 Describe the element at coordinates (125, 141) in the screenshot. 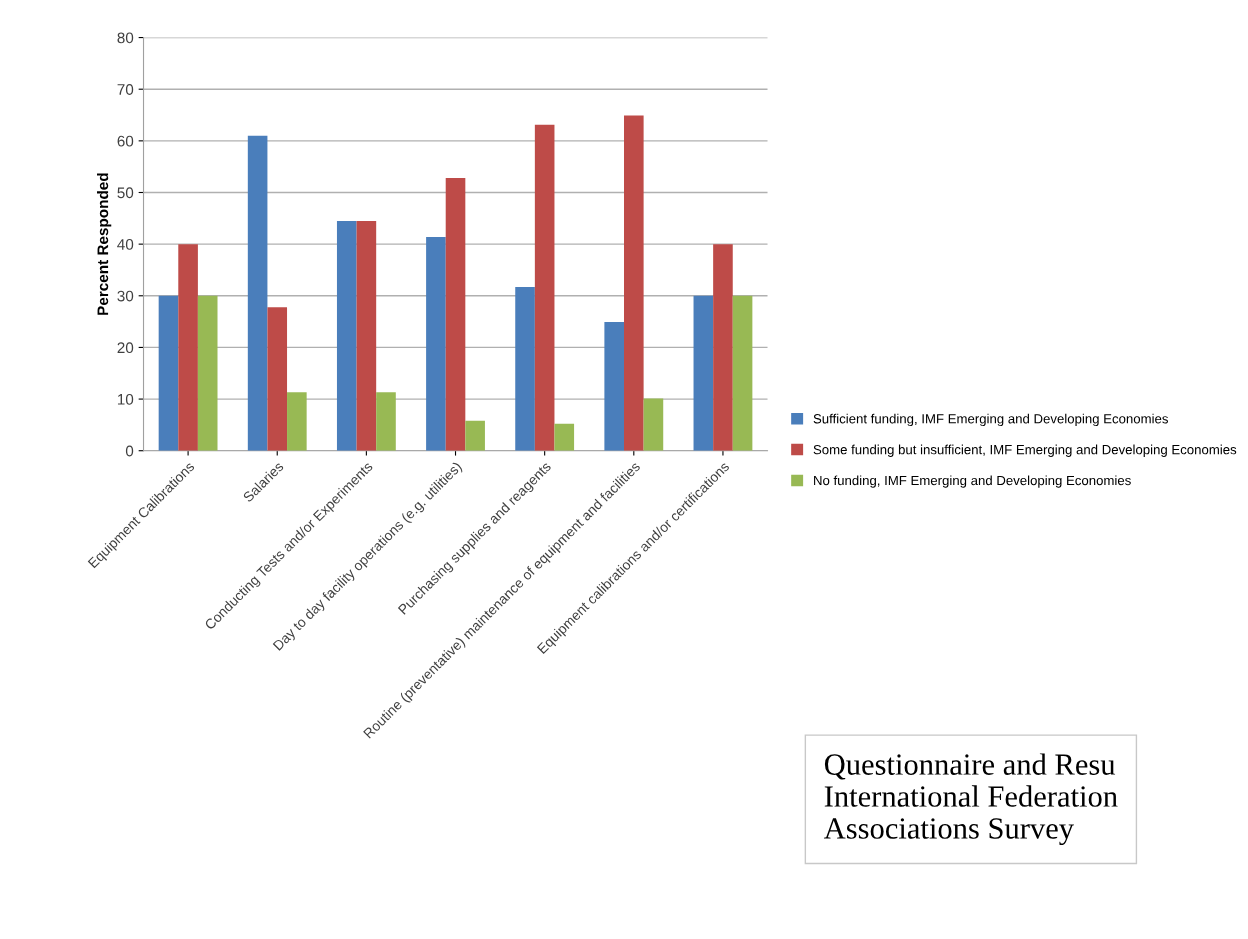

I see `y-tick-label: 60` at that location.